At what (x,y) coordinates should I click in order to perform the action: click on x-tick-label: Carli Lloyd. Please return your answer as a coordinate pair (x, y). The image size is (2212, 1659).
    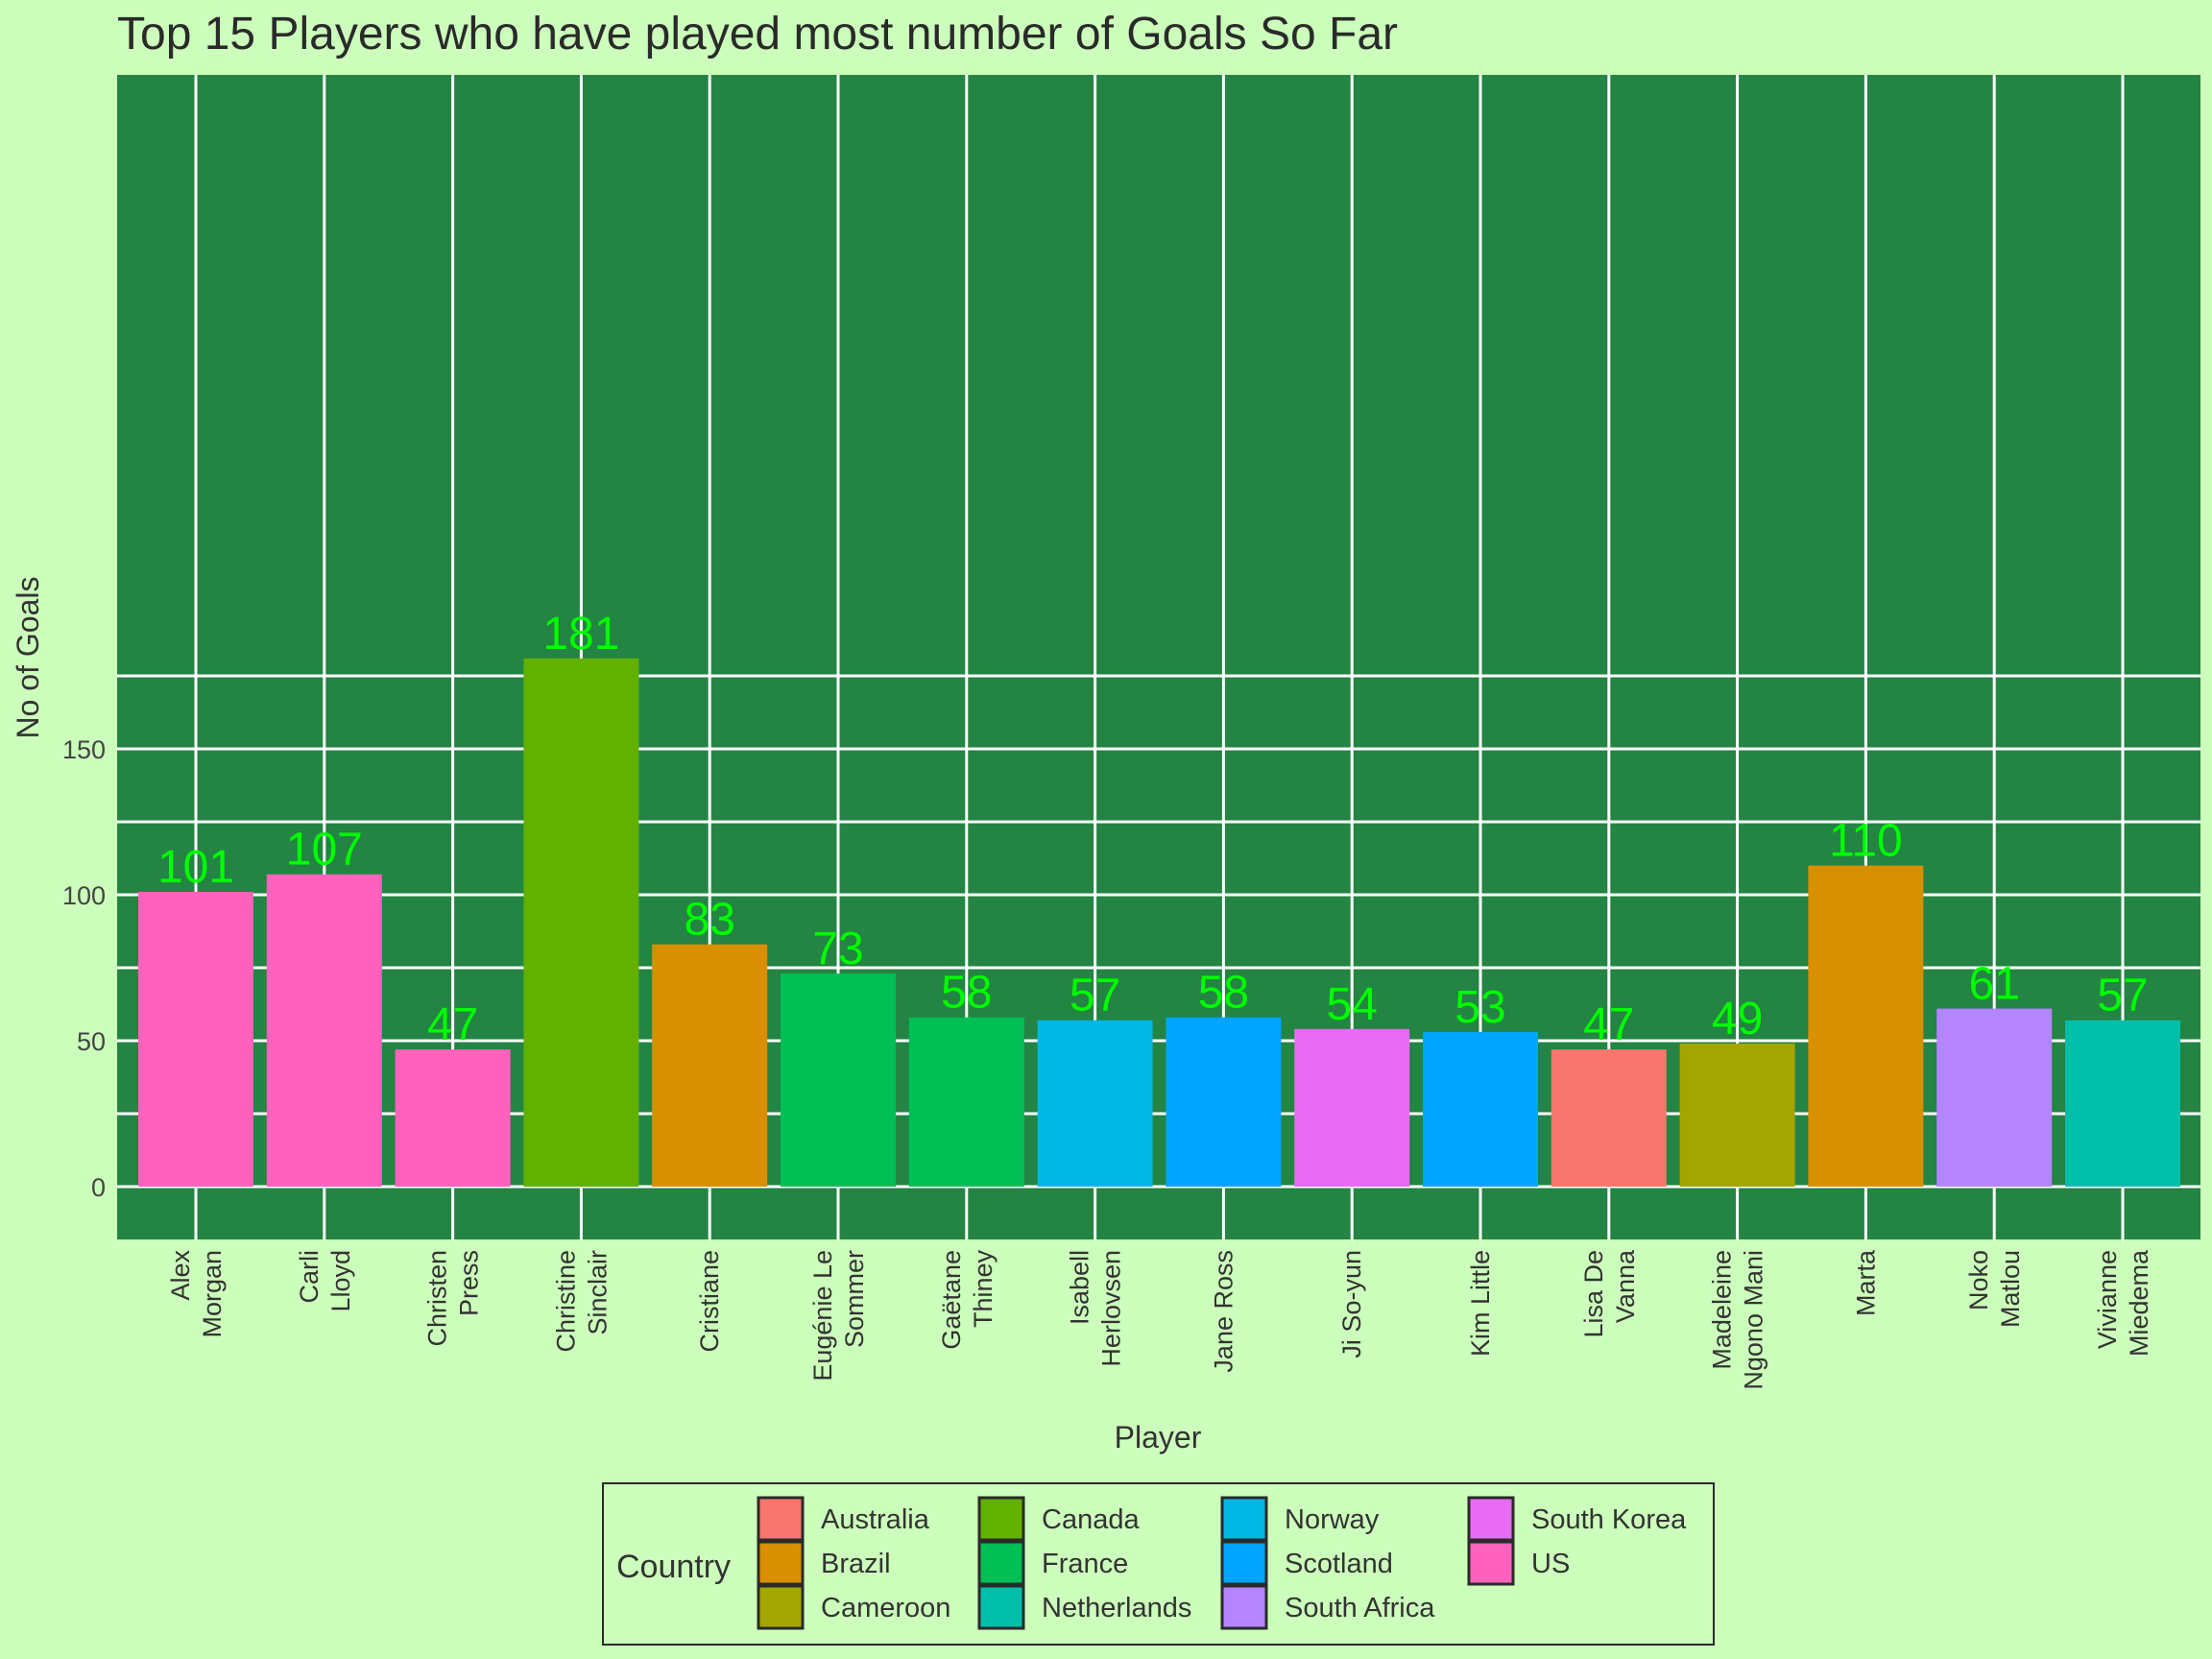
    Looking at the image, I should click on (325, 1281).